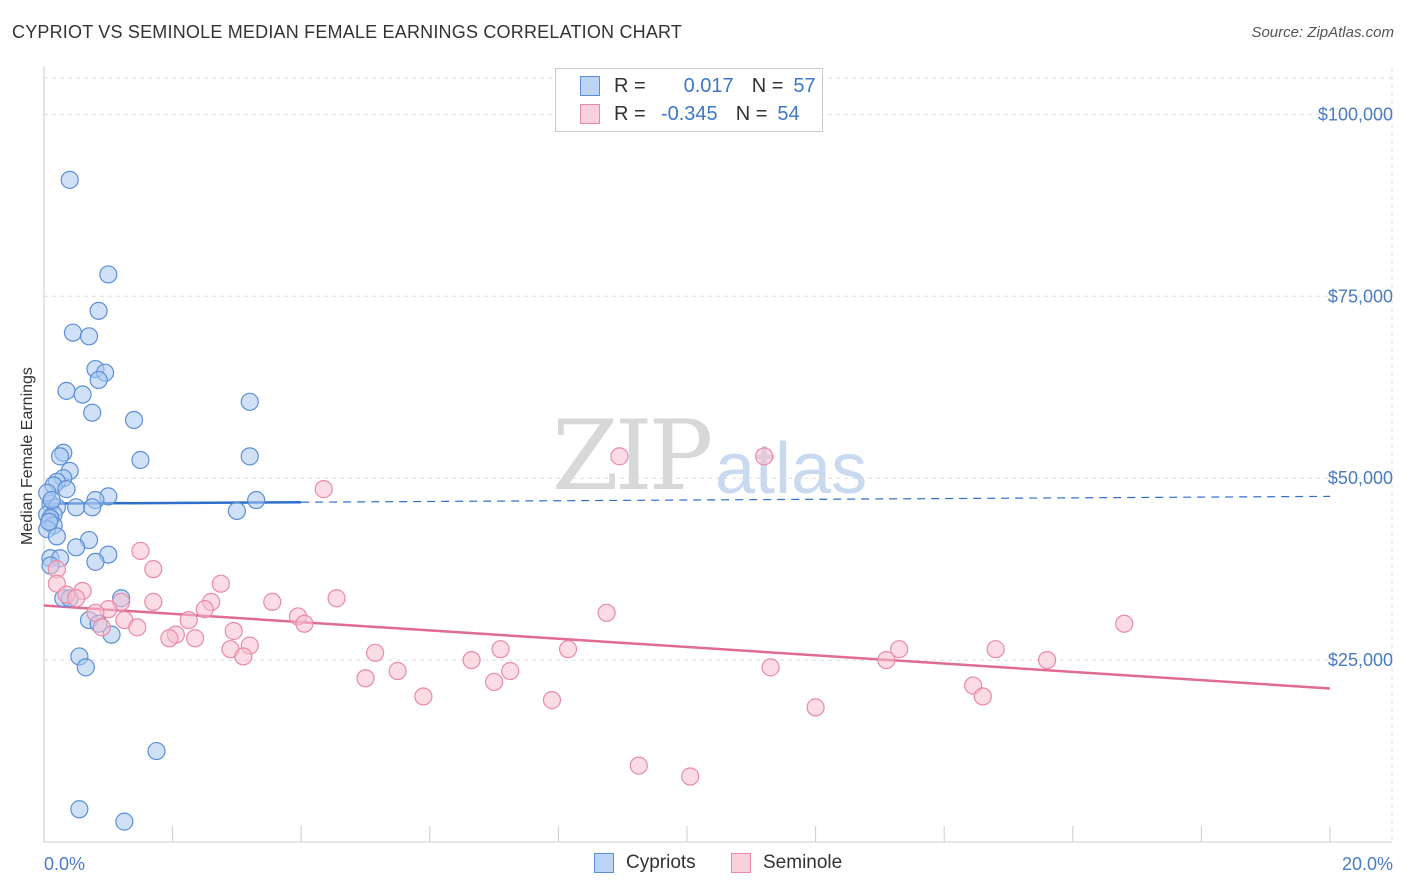  Describe the element at coordinates (703, 865) in the screenshot. I see `series-legend: Cypriots Seminole` at that location.